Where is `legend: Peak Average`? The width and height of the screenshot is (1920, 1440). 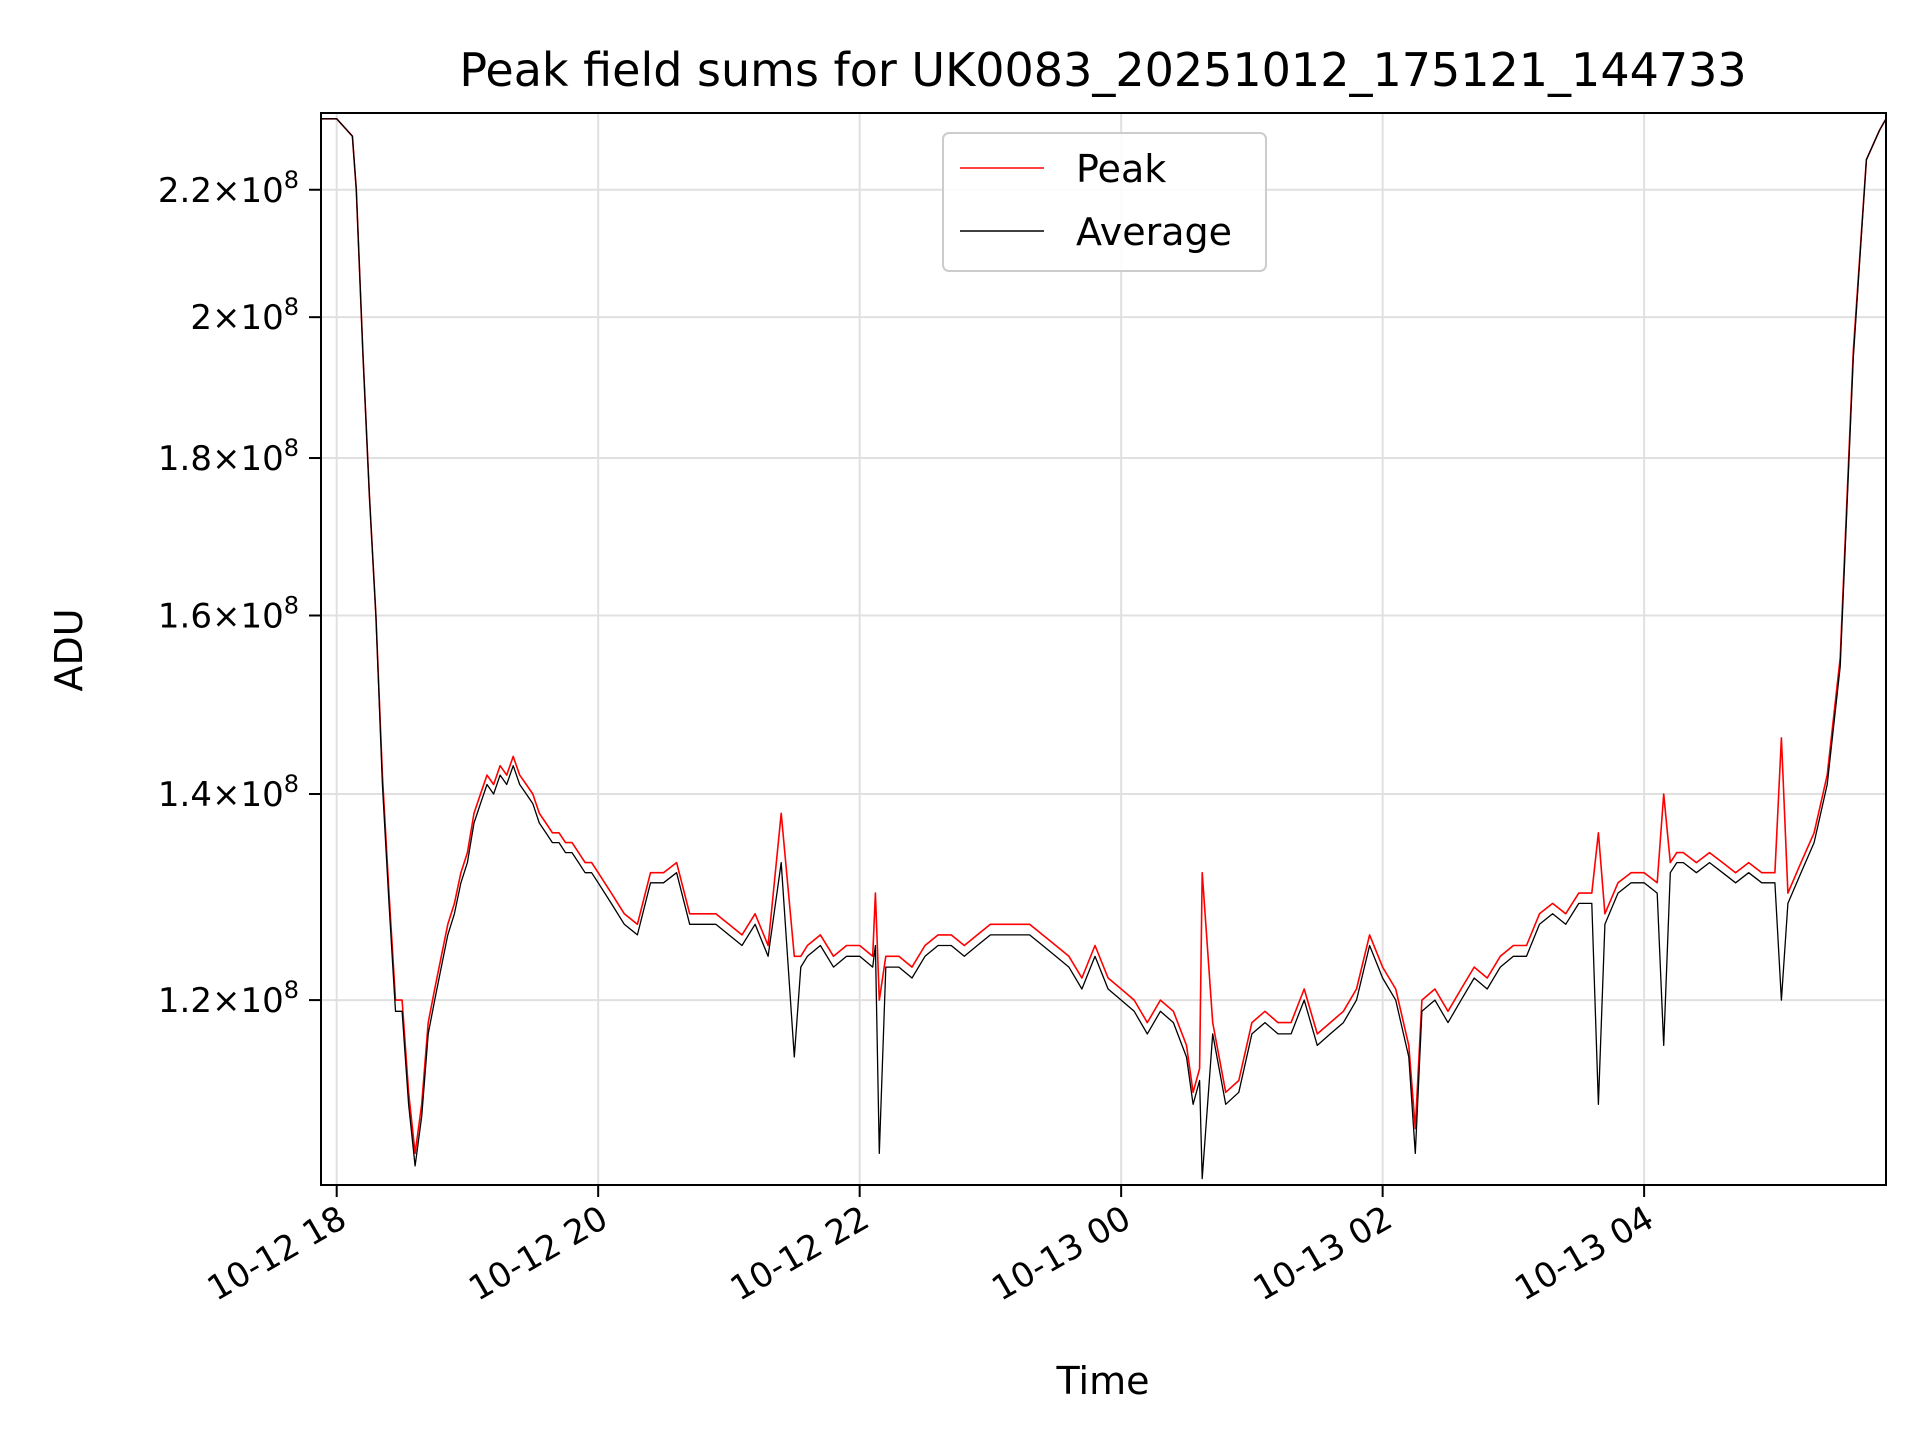
legend: Peak Average is located at coordinates (1104, 202).